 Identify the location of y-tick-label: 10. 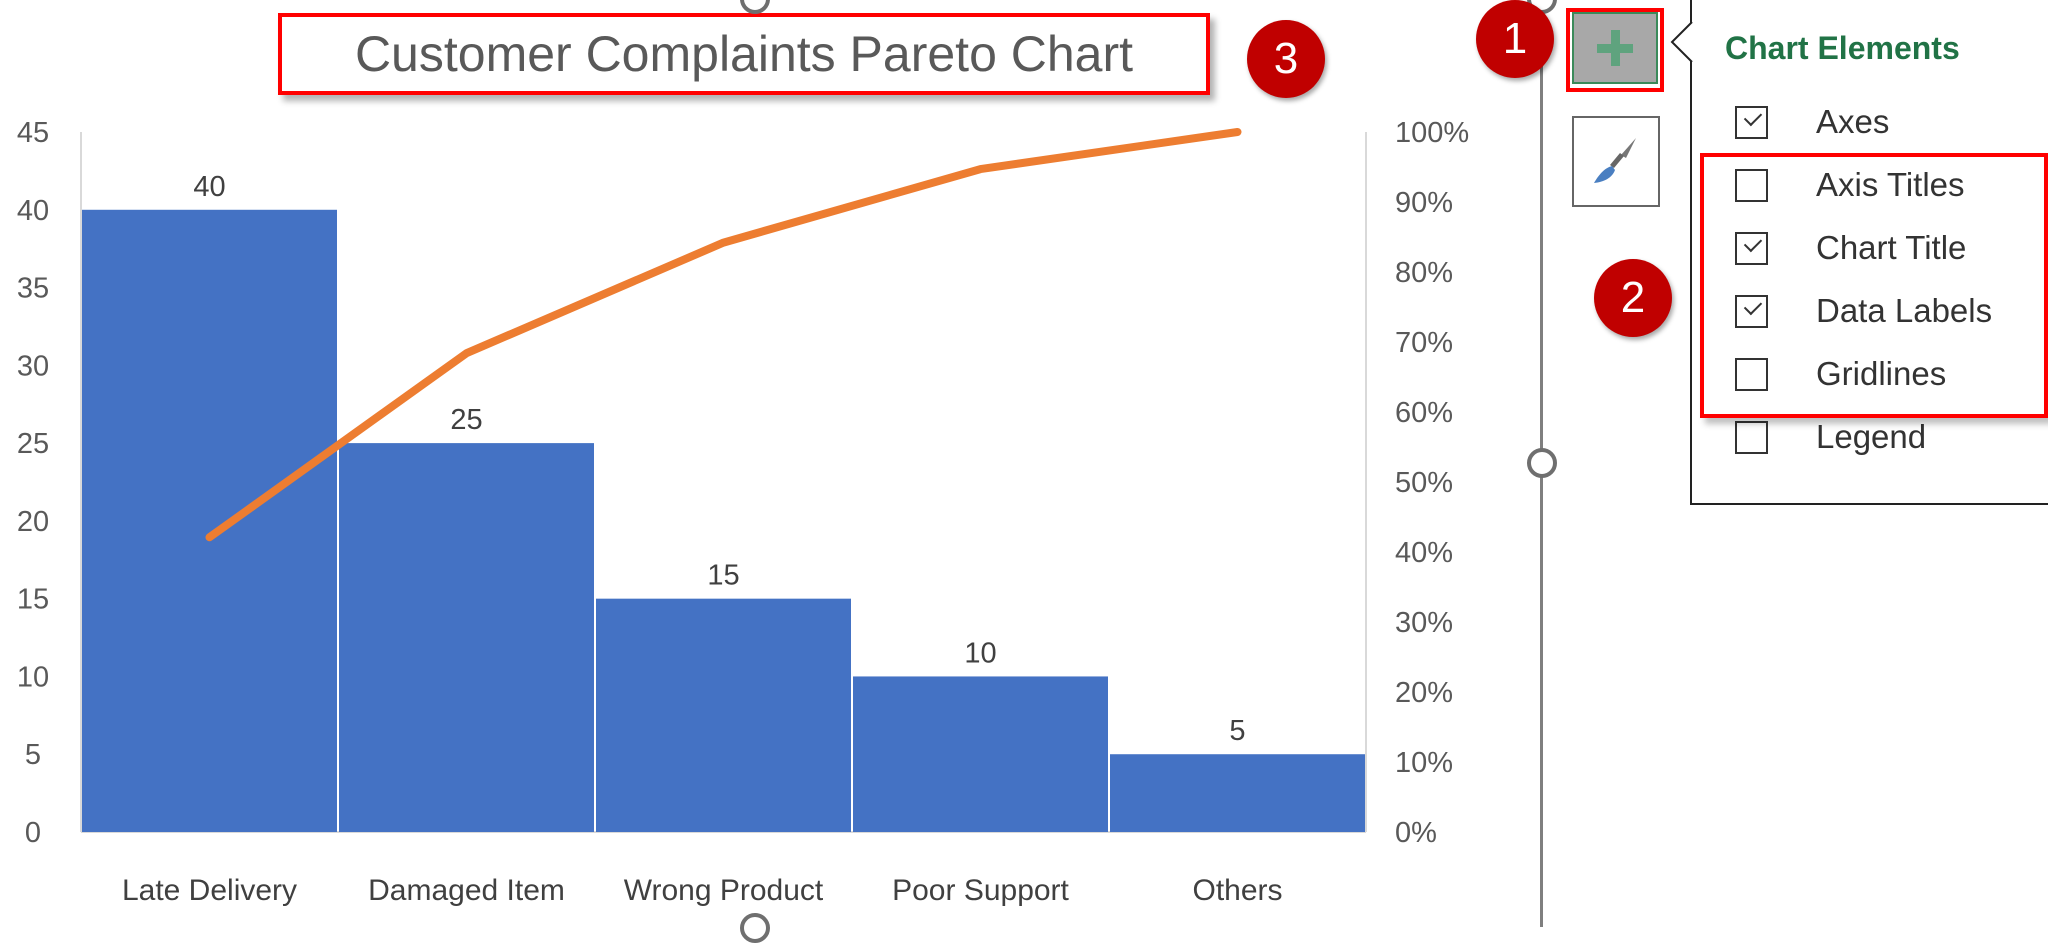
(33, 677).